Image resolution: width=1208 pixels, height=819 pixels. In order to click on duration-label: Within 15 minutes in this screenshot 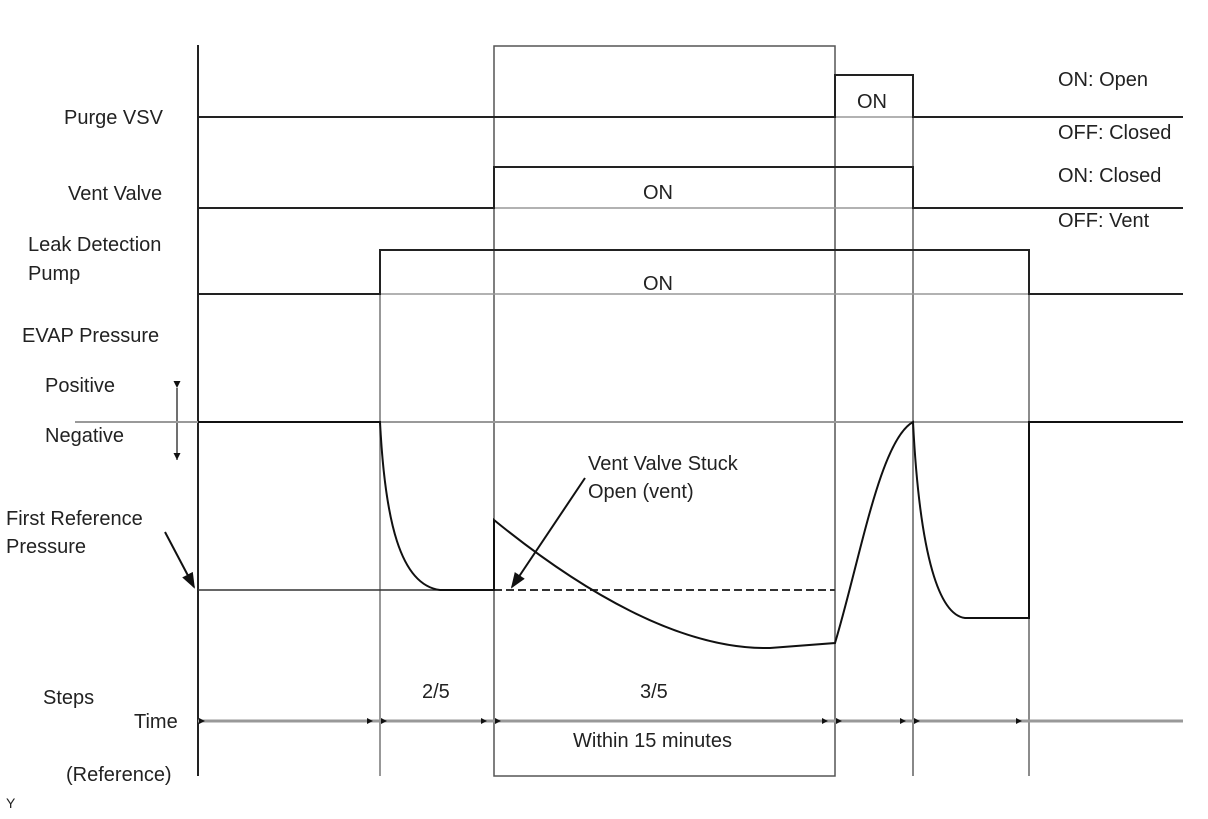, I will do `click(652, 741)`.